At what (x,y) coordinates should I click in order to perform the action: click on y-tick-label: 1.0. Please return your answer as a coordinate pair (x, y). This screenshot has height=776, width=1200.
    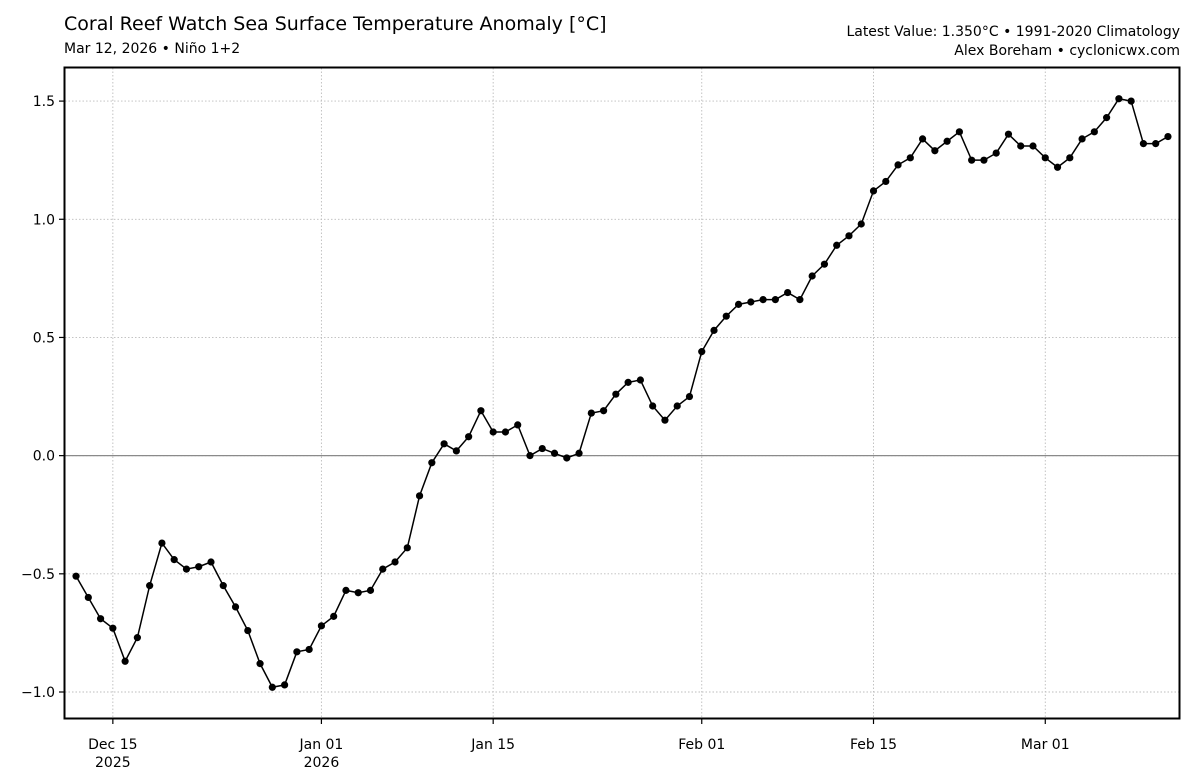
    Looking at the image, I should click on (44, 220).